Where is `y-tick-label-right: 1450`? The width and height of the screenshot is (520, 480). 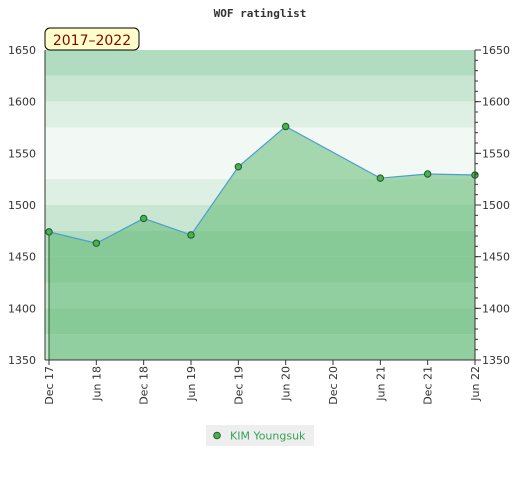 y-tick-label-right: 1450 is located at coordinates (496, 257).